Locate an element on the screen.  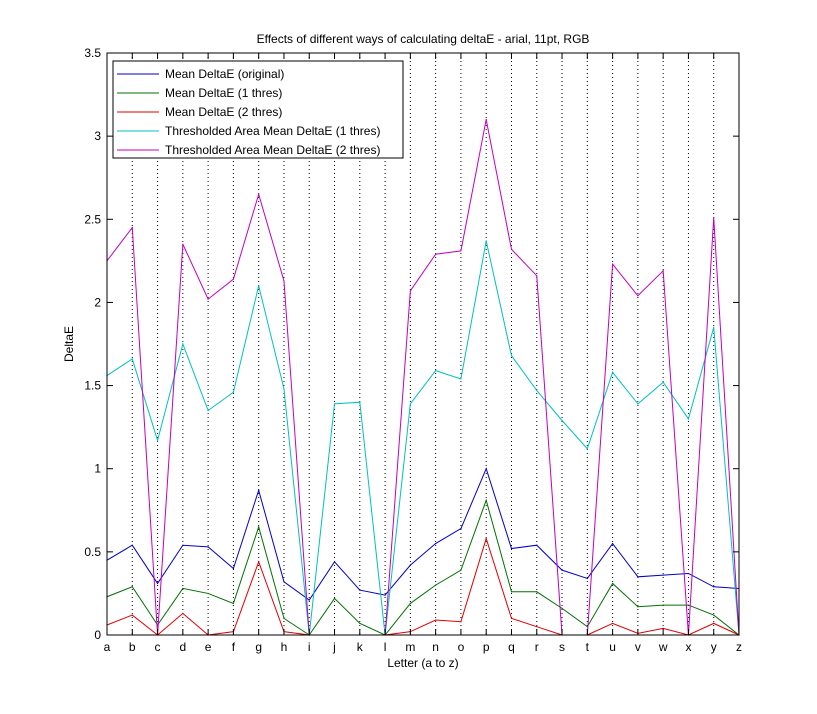
y-tick-label: 0.5 is located at coordinates (92, 552).